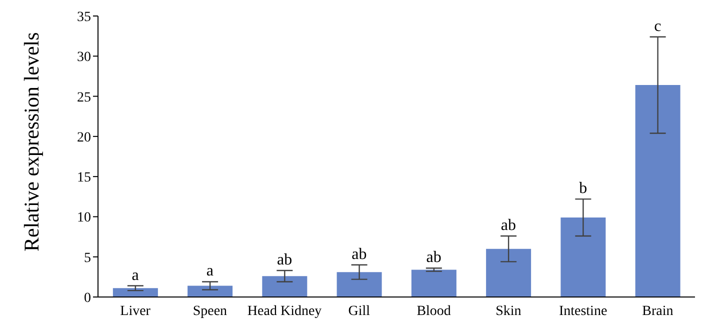 Image resolution: width=722 pixels, height=336 pixels. Describe the element at coordinates (84, 98) in the screenshot. I see `y-tick-label: 25` at that location.